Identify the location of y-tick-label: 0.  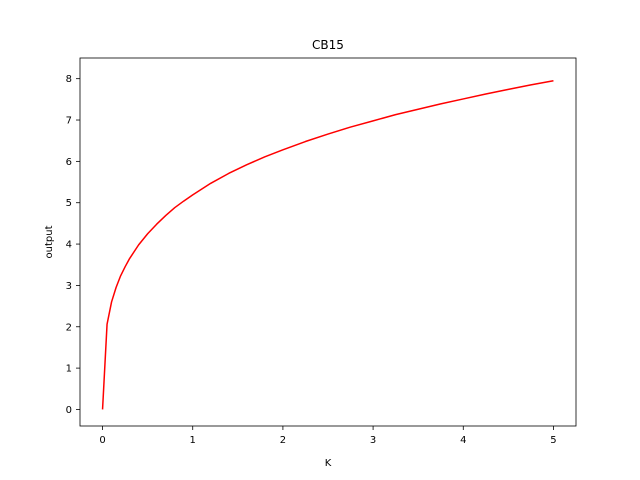
(69, 410).